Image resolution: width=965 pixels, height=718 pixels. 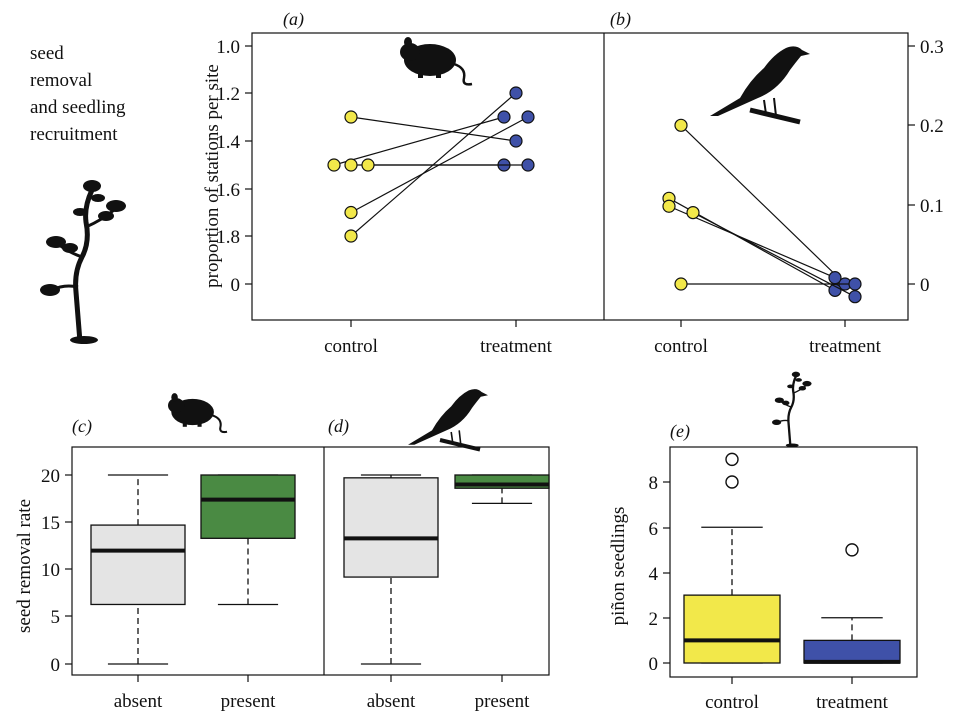 What do you see at coordinates (911, 165) in the screenshot?
I see `y-axis-b-ticks` at bounding box center [911, 165].